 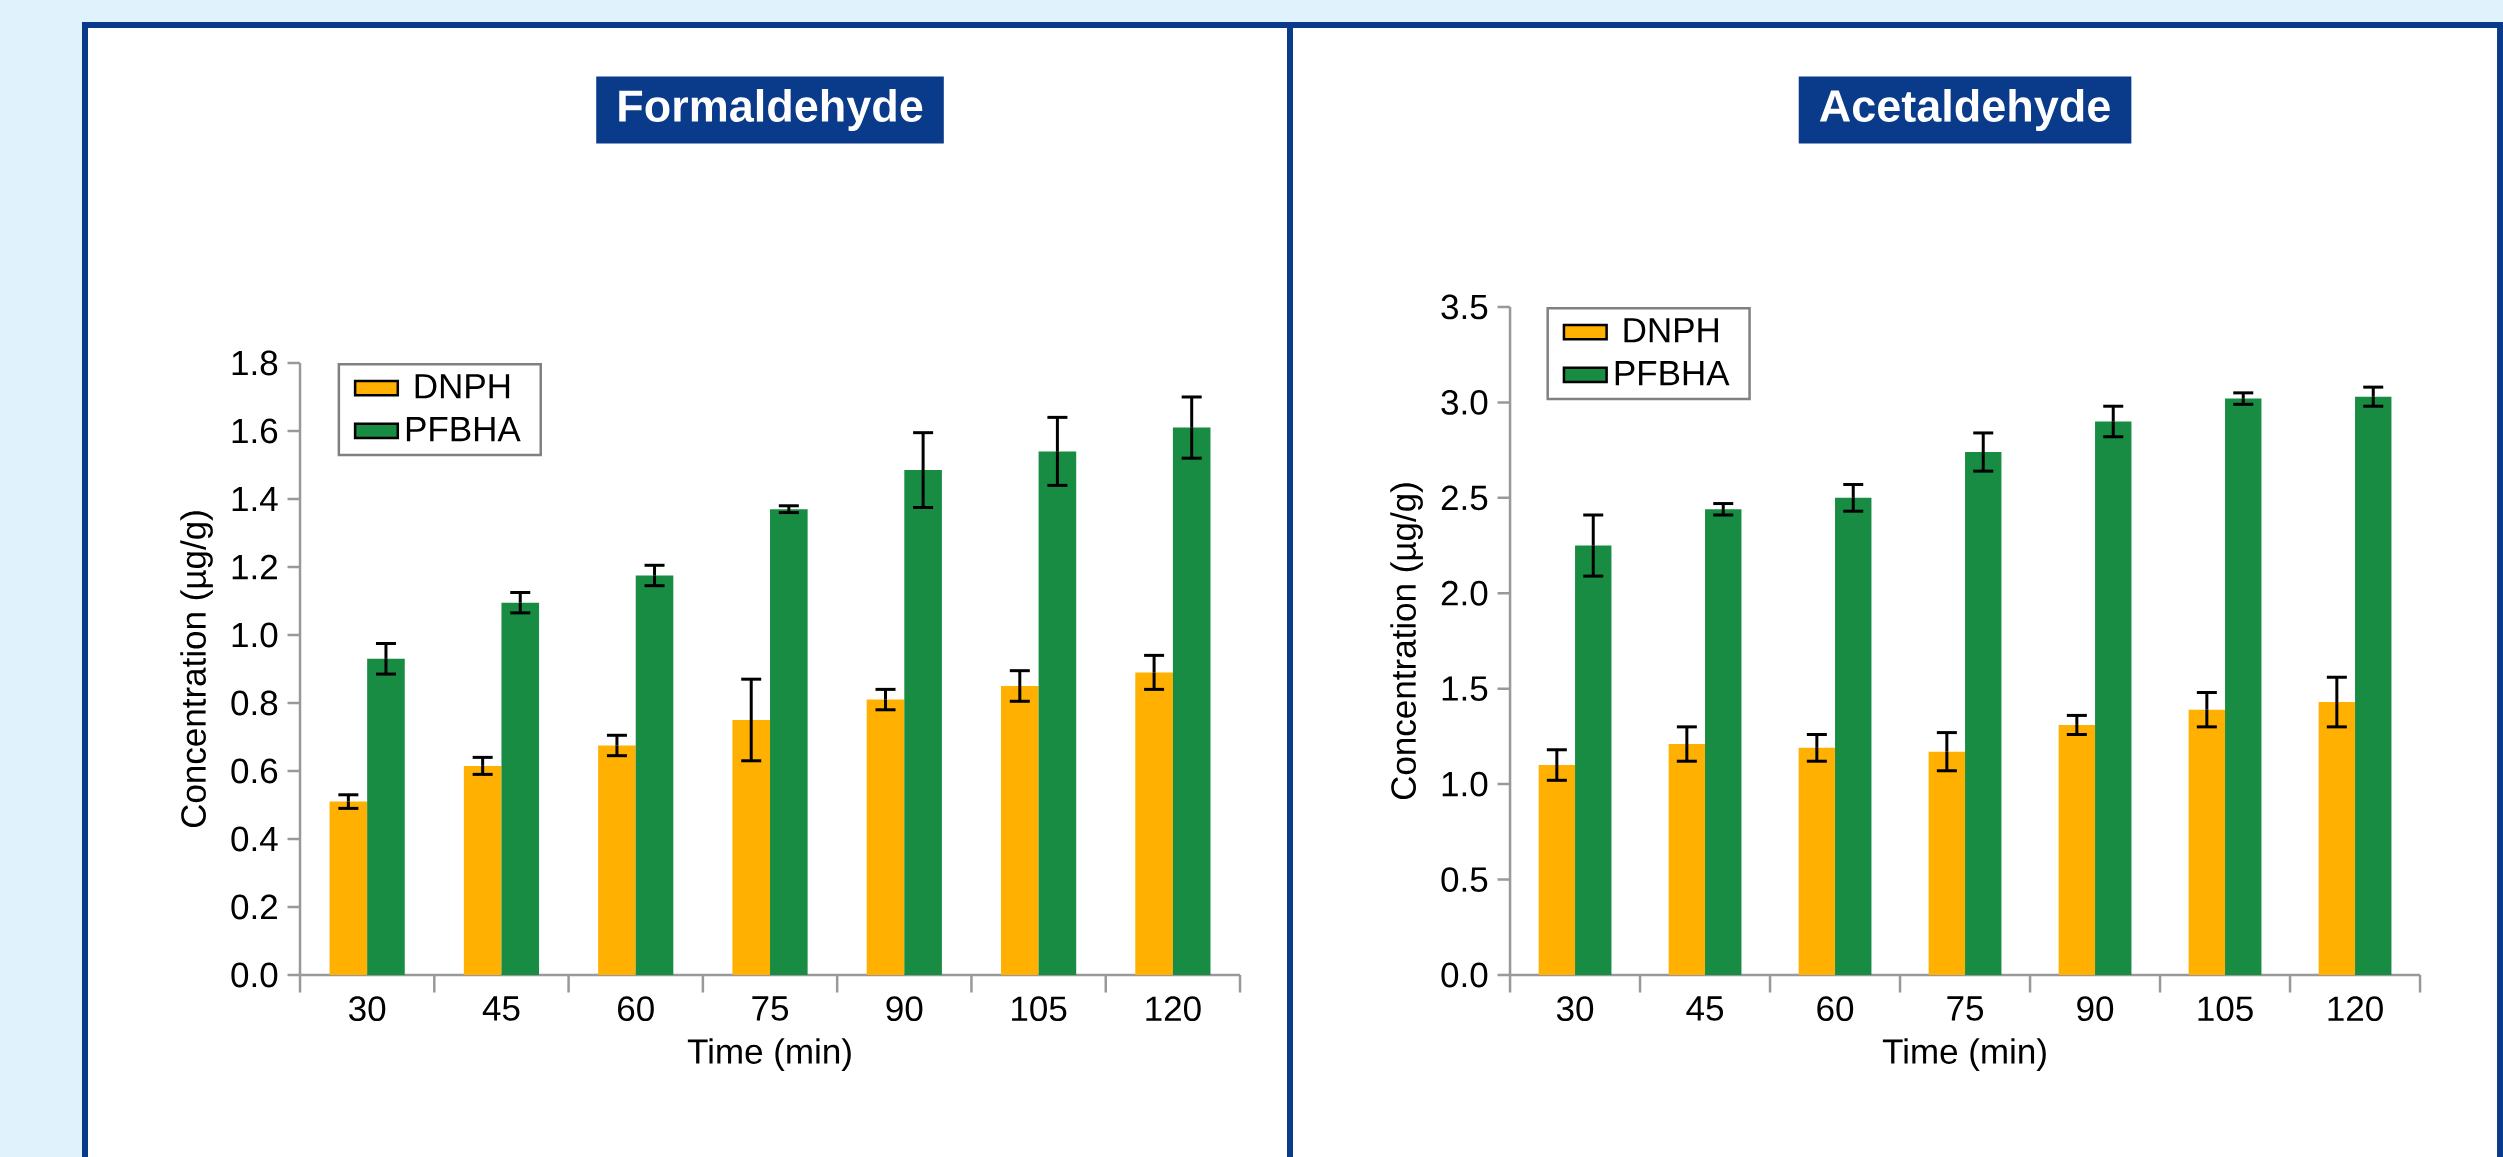 I want to click on y-tick-label: 1.2, so click(x=254, y=567).